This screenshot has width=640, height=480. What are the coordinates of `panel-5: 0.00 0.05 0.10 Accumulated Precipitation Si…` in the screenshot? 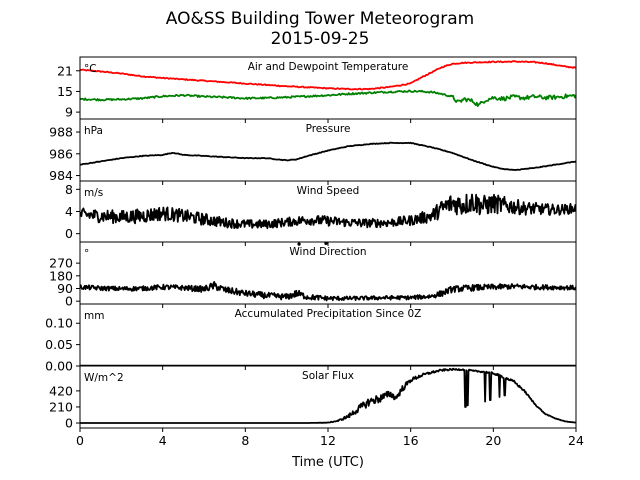 It's located at (311, 338).